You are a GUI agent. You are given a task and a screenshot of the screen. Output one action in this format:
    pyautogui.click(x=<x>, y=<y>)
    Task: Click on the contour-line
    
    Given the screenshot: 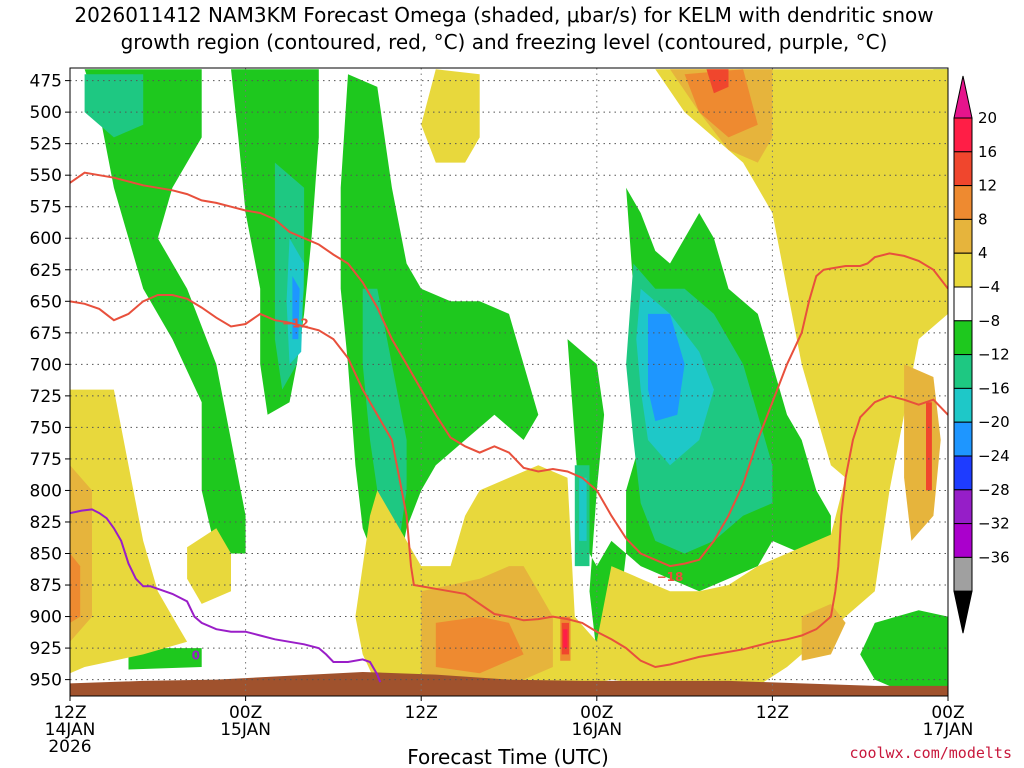 What is the action you would take?
    pyautogui.click(x=226, y=595)
    